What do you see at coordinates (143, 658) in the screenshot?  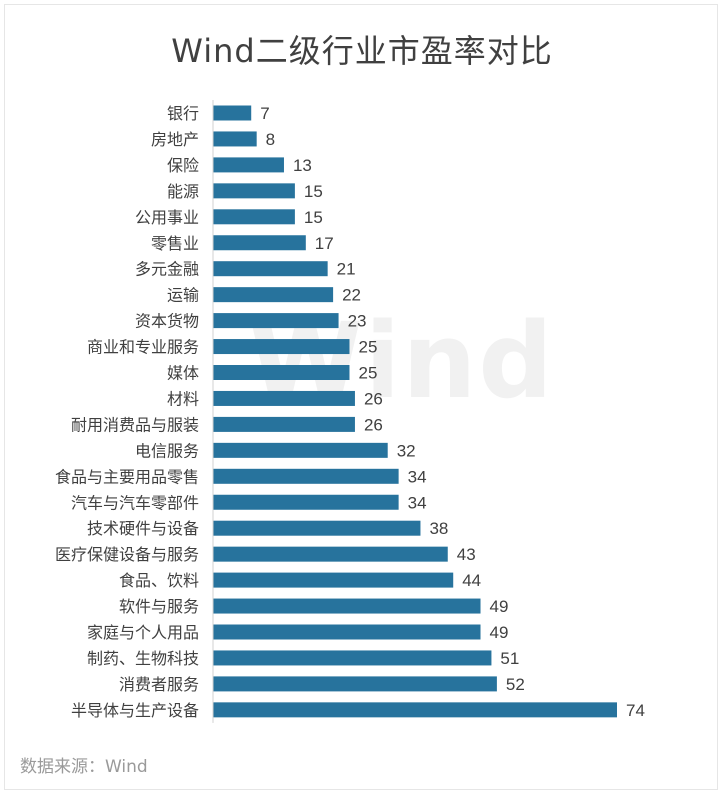 I see `category-label: 制药、生物科技` at bounding box center [143, 658].